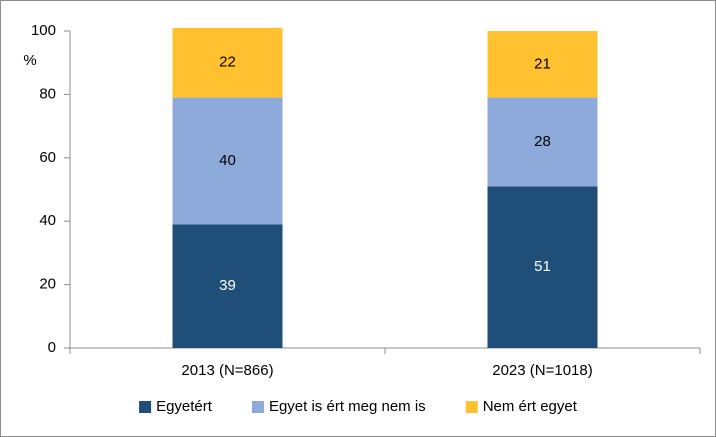  I want to click on y-tick-label: 100, so click(43, 30).